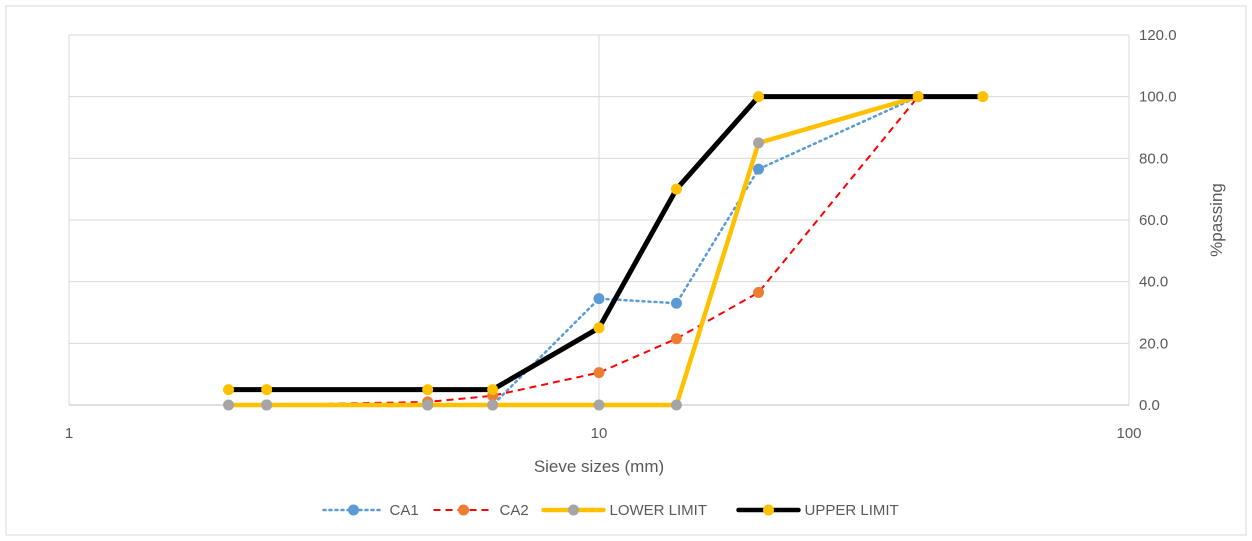 This screenshot has height=541, width=1252. What do you see at coordinates (481, 510) in the screenshot?
I see `legend-item: CA2` at bounding box center [481, 510].